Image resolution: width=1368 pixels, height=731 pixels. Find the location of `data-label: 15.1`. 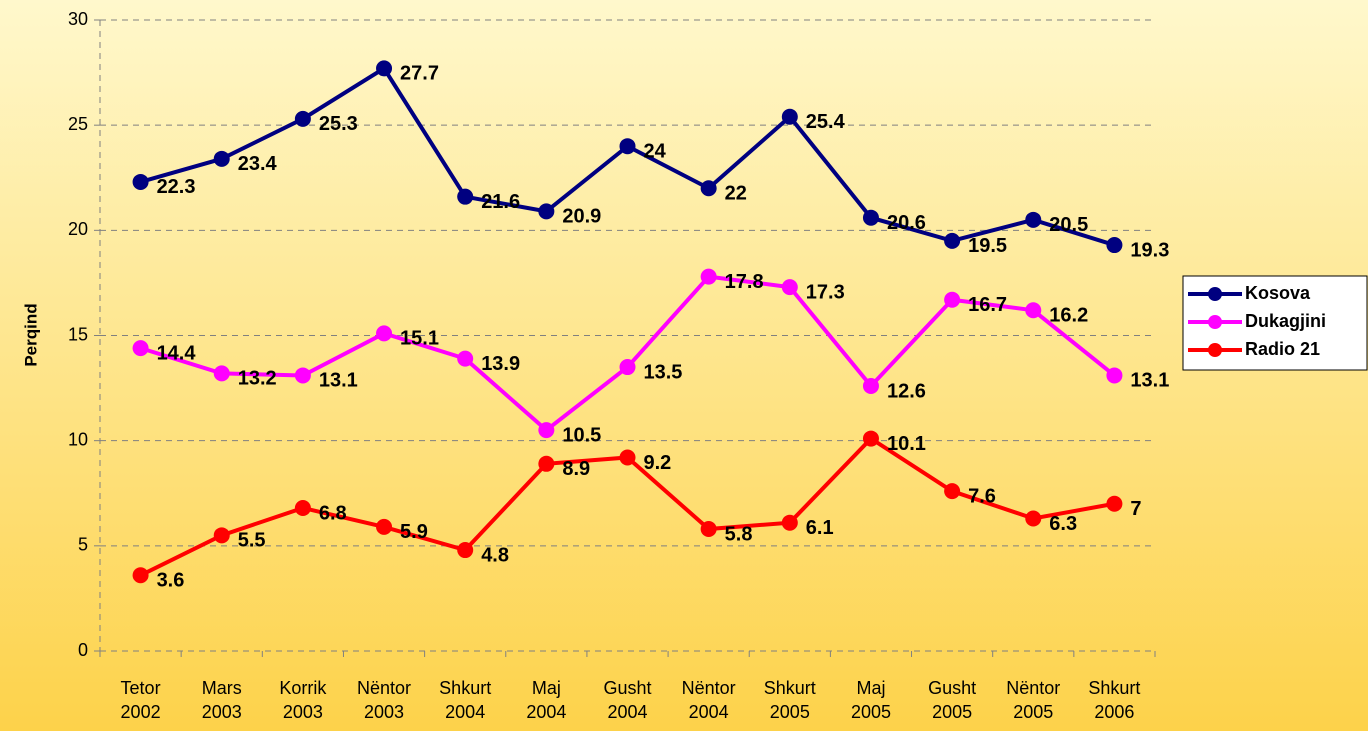

data-label: 15.1 is located at coordinates (419, 339).